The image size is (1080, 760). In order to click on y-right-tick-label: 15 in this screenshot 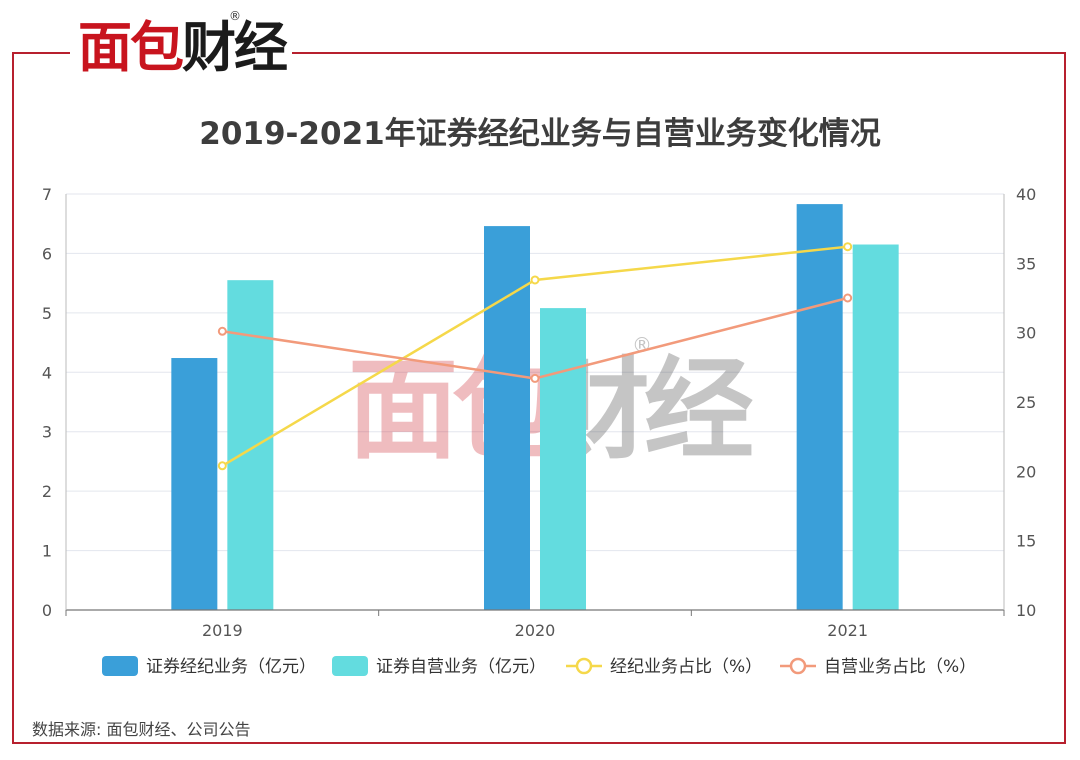, I will do `click(1026, 541)`.